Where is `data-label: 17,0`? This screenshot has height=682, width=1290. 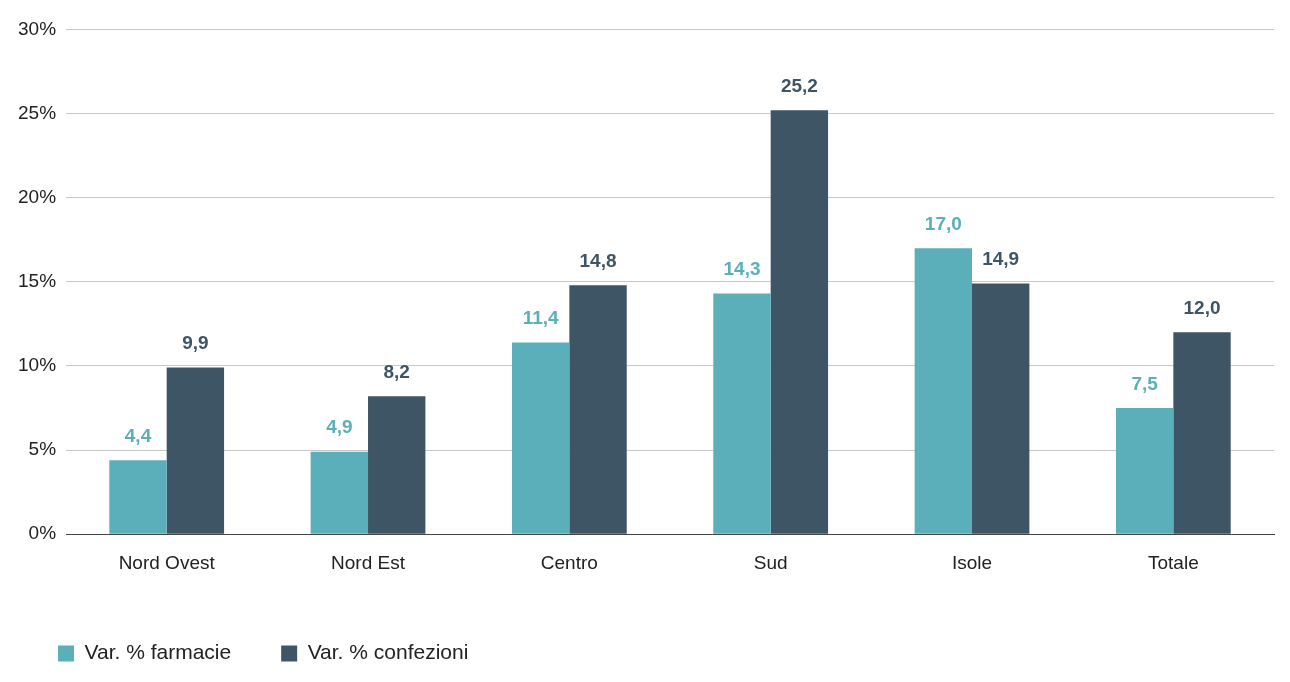 data-label: 17,0 is located at coordinates (943, 223).